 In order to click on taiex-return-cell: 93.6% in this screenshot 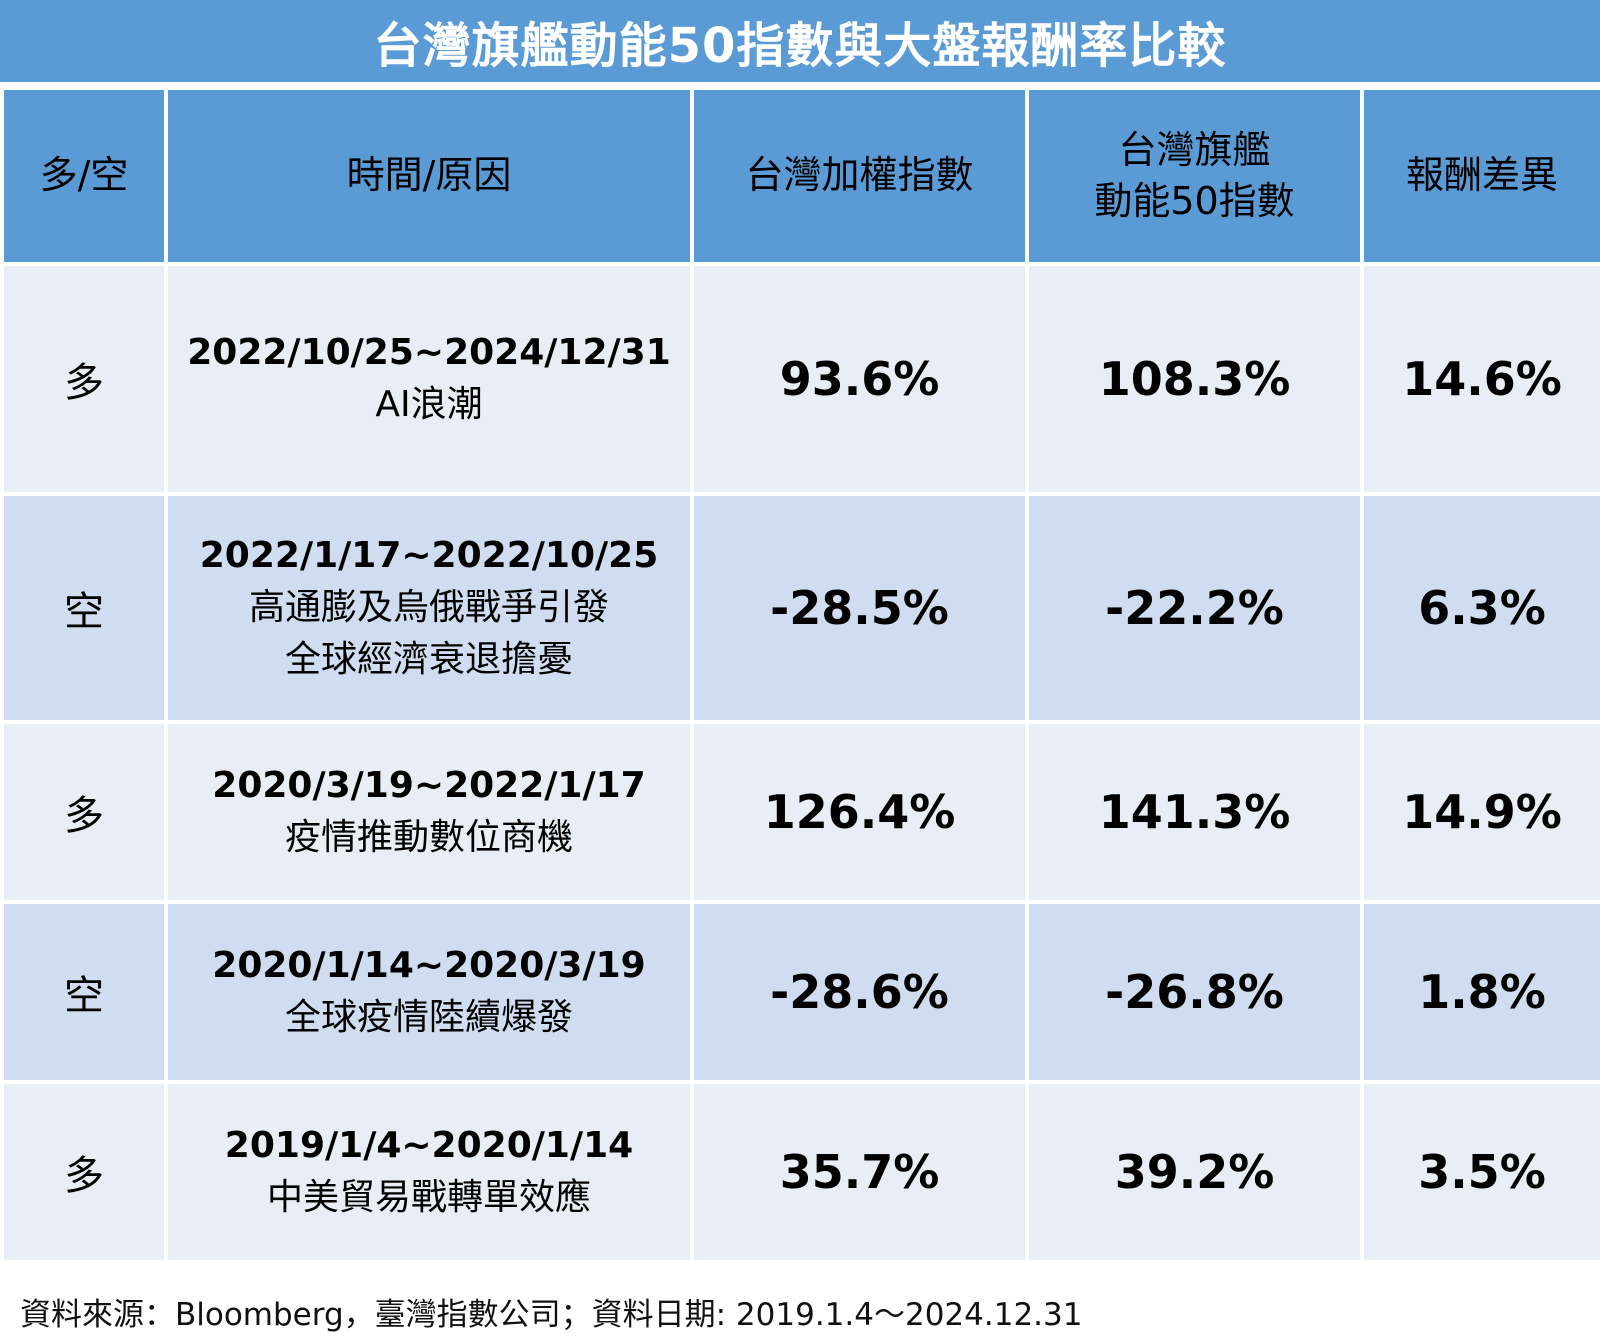, I will do `click(859, 379)`.